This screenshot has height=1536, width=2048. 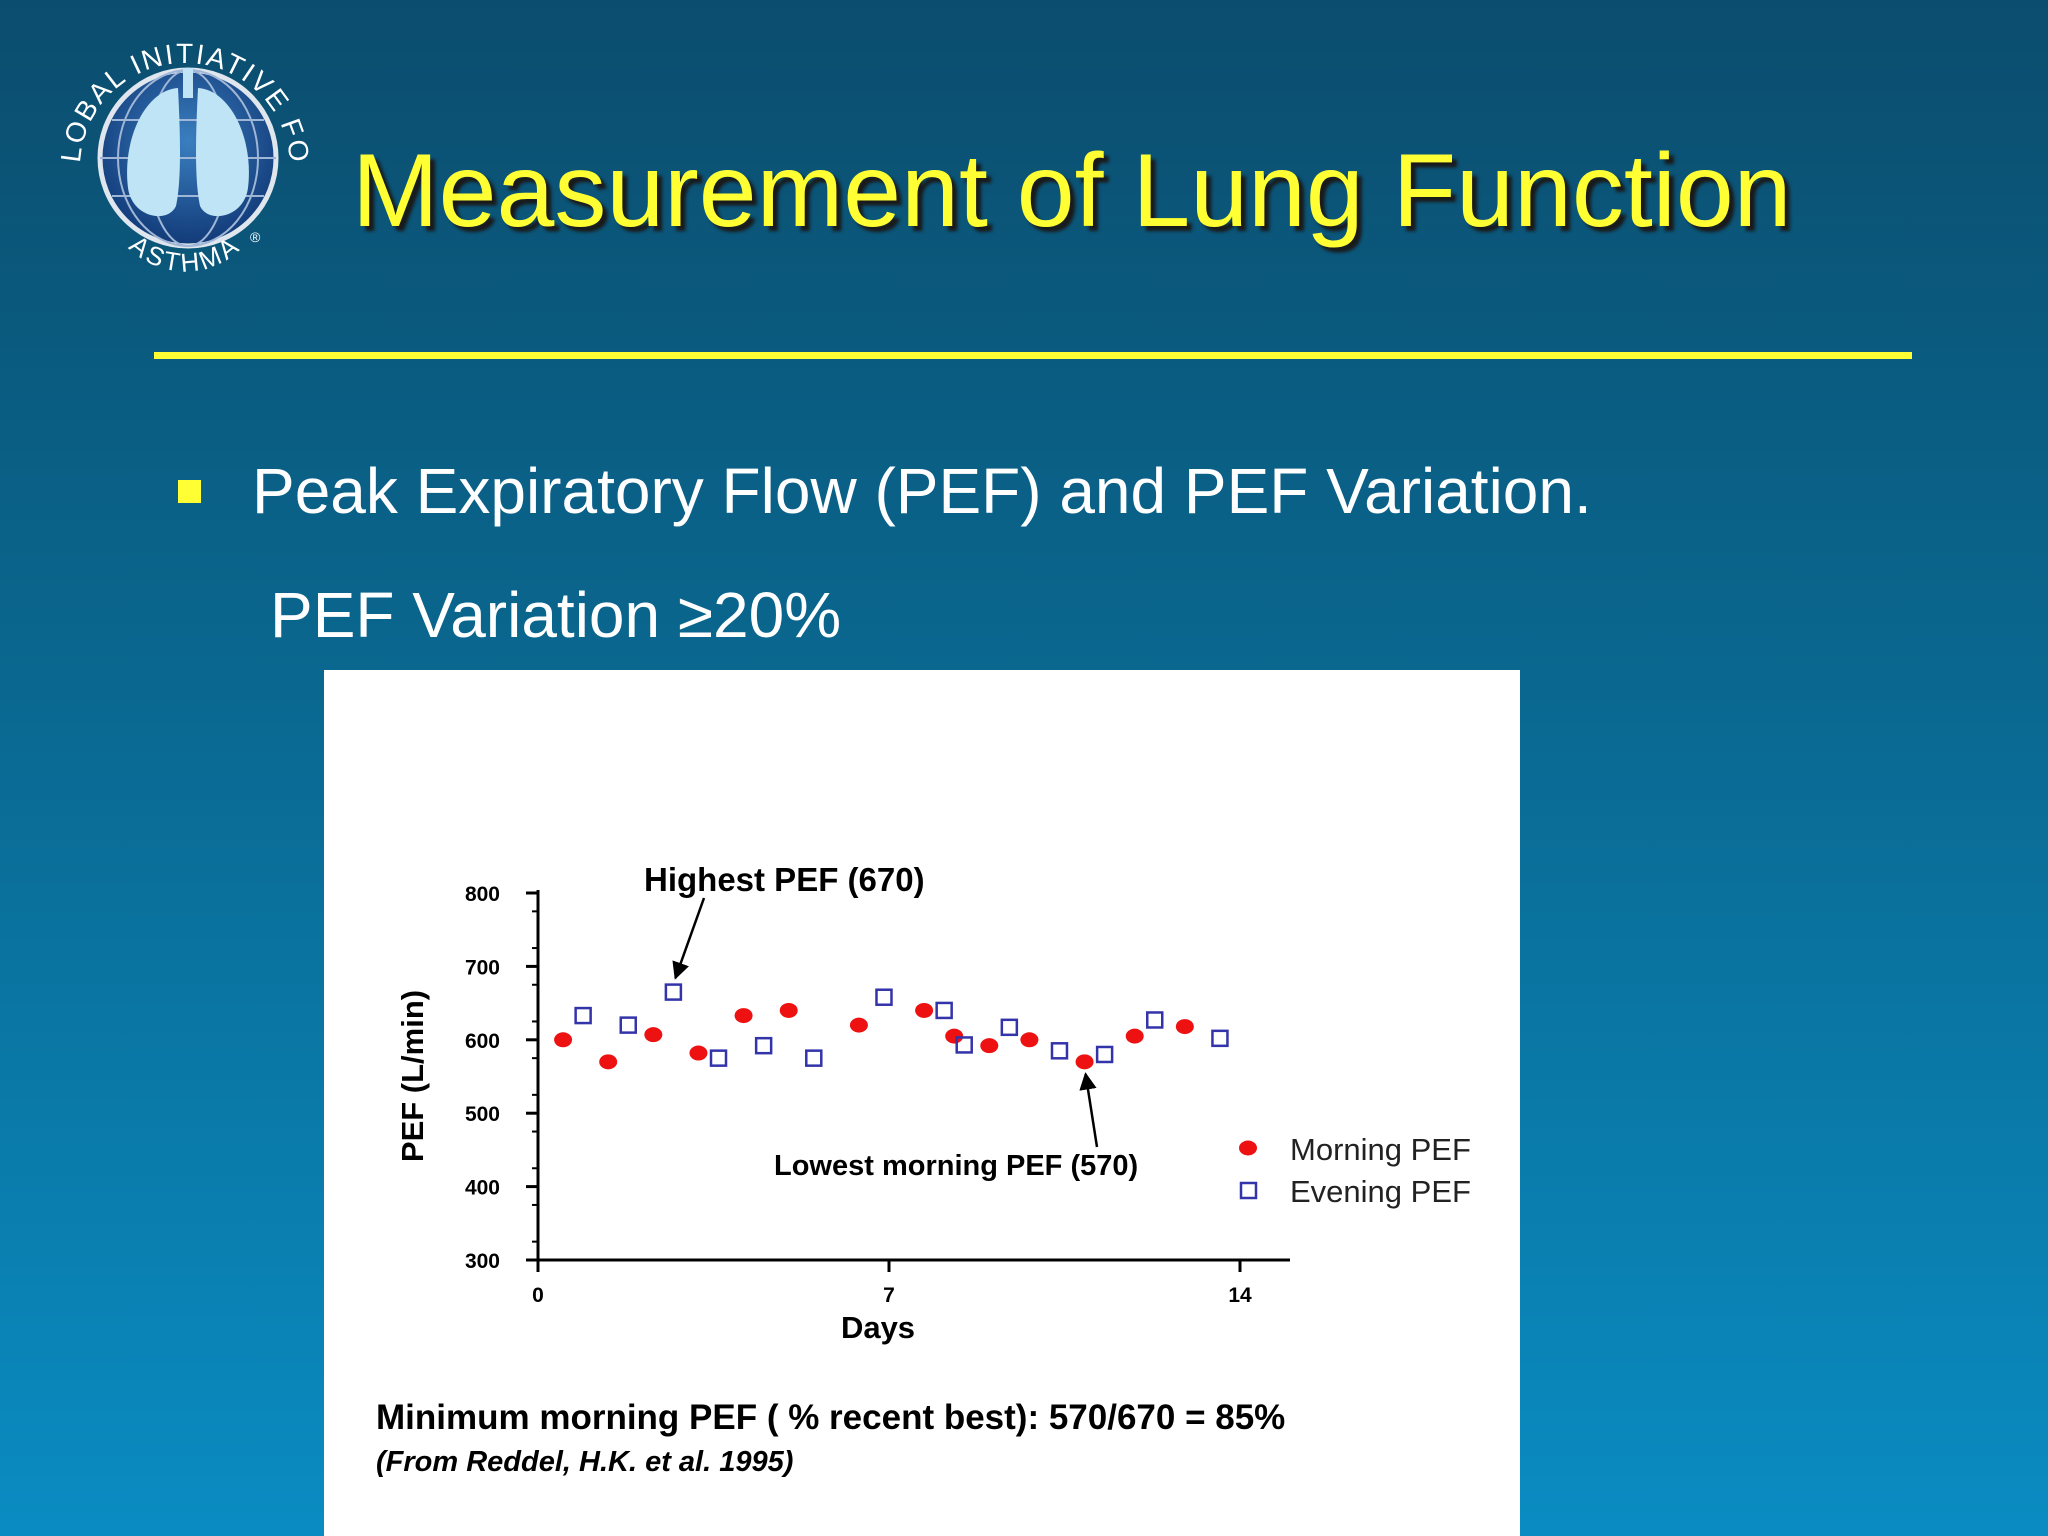 I want to click on y-tick-label: 300, so click(x=482, y=1261).